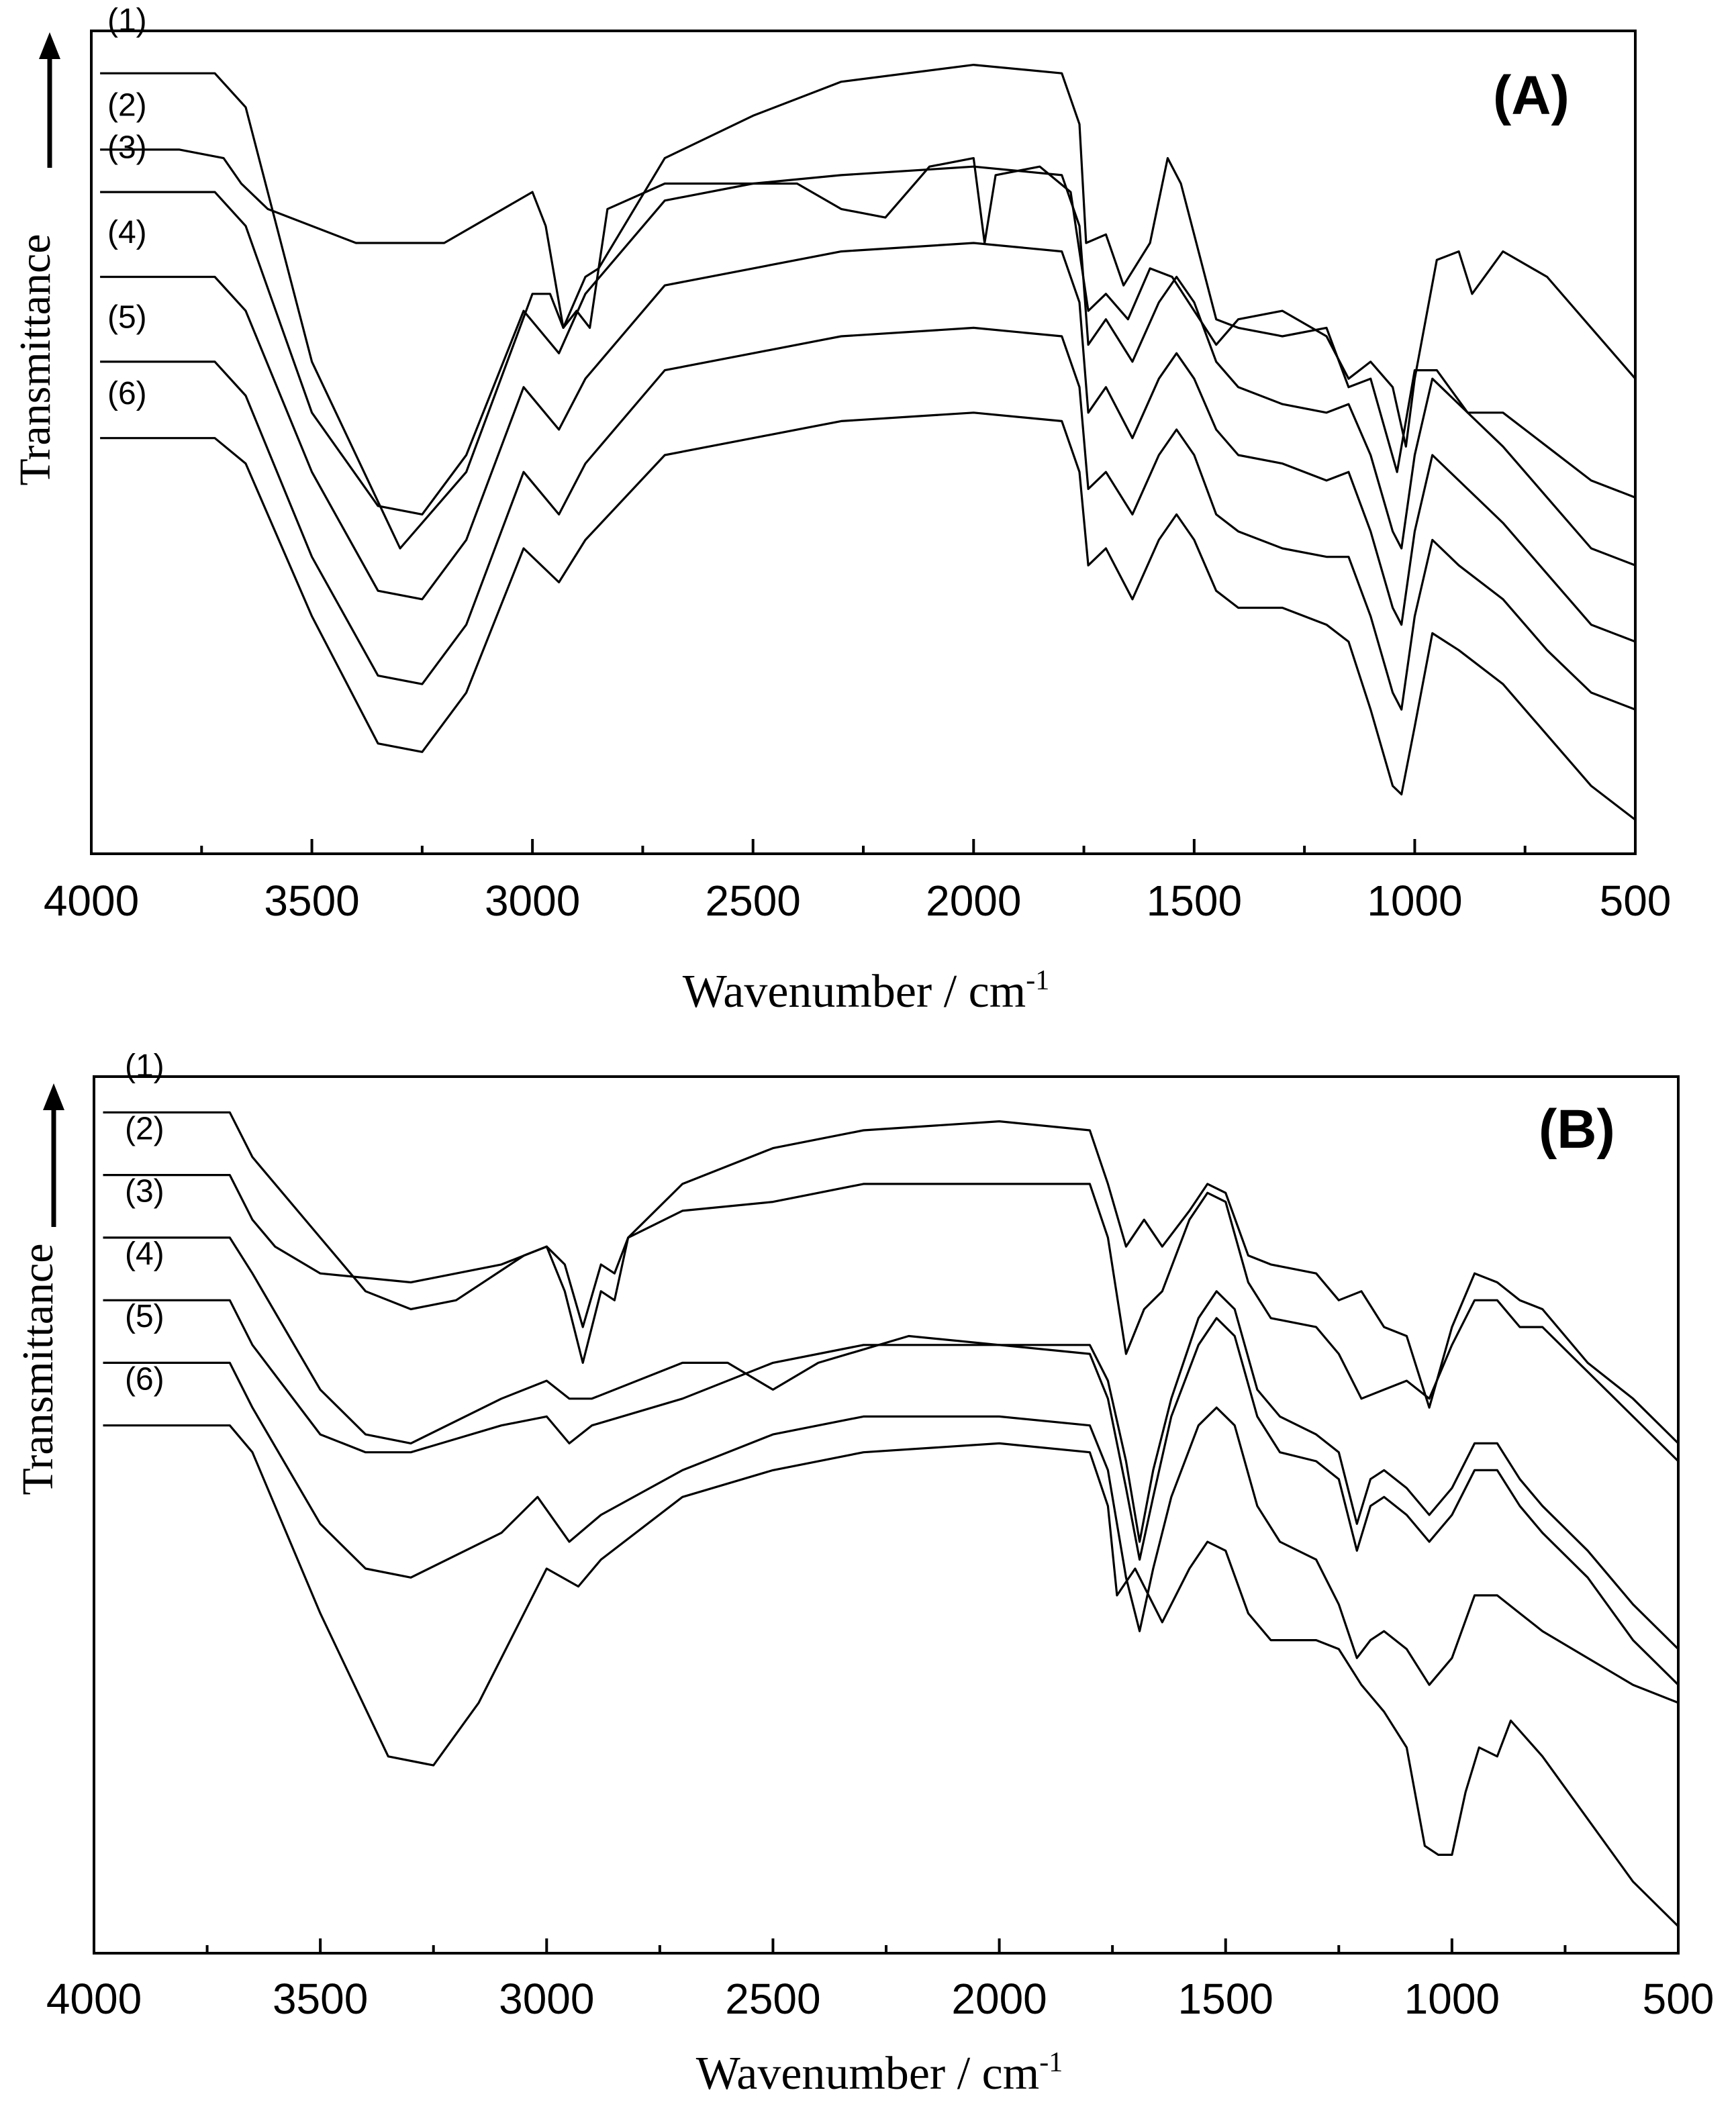 This screenshot has width=1736, height=2121. I want to click on panel-b-curve-labels: (1) (2) (3) (4) (5) (6), so click(144, 1223).